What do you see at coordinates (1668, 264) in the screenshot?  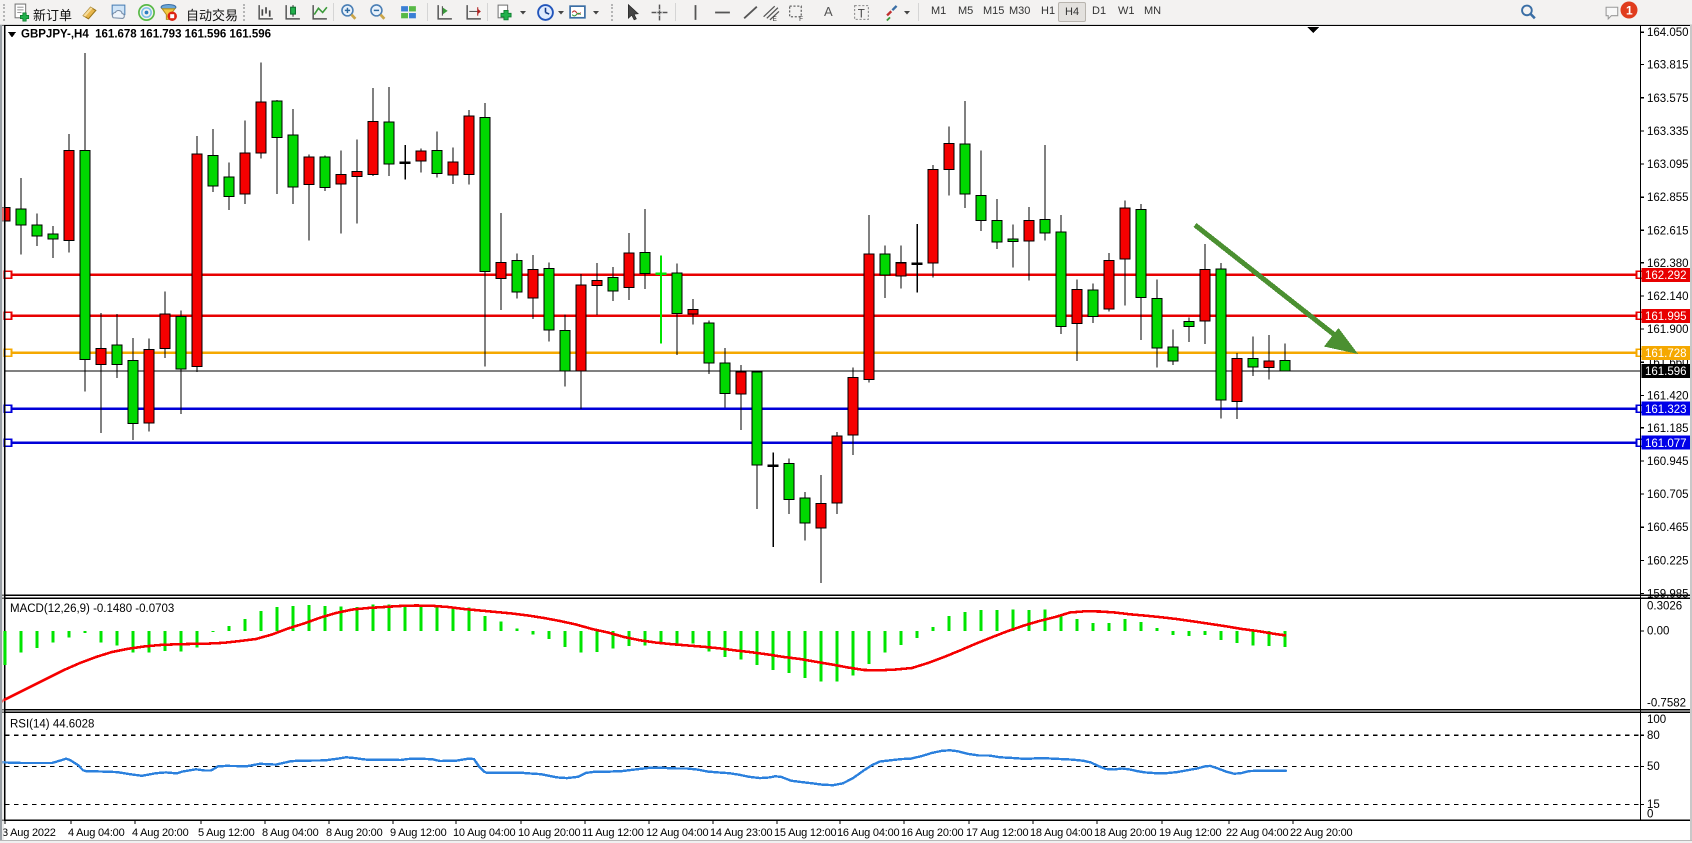 I see `svg-text: 162.380` at bounding box center [1668, 264].